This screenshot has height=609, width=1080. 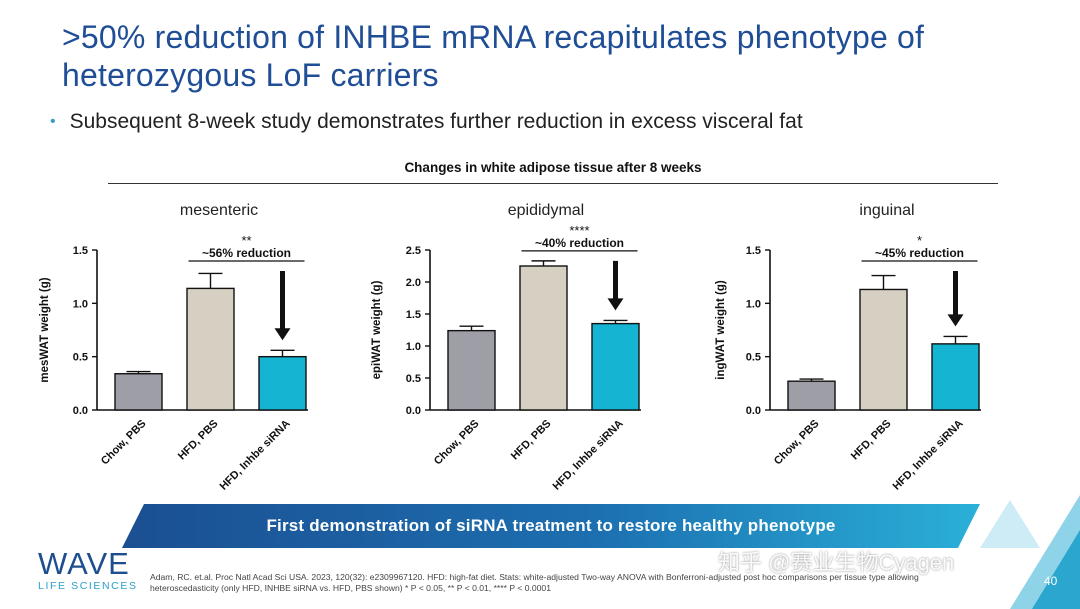 What do you see at coordinates (45, 329) in the screenshot?
I see `y-axis-label: mesWAT weight (g)` at bounding box center [45, 329].